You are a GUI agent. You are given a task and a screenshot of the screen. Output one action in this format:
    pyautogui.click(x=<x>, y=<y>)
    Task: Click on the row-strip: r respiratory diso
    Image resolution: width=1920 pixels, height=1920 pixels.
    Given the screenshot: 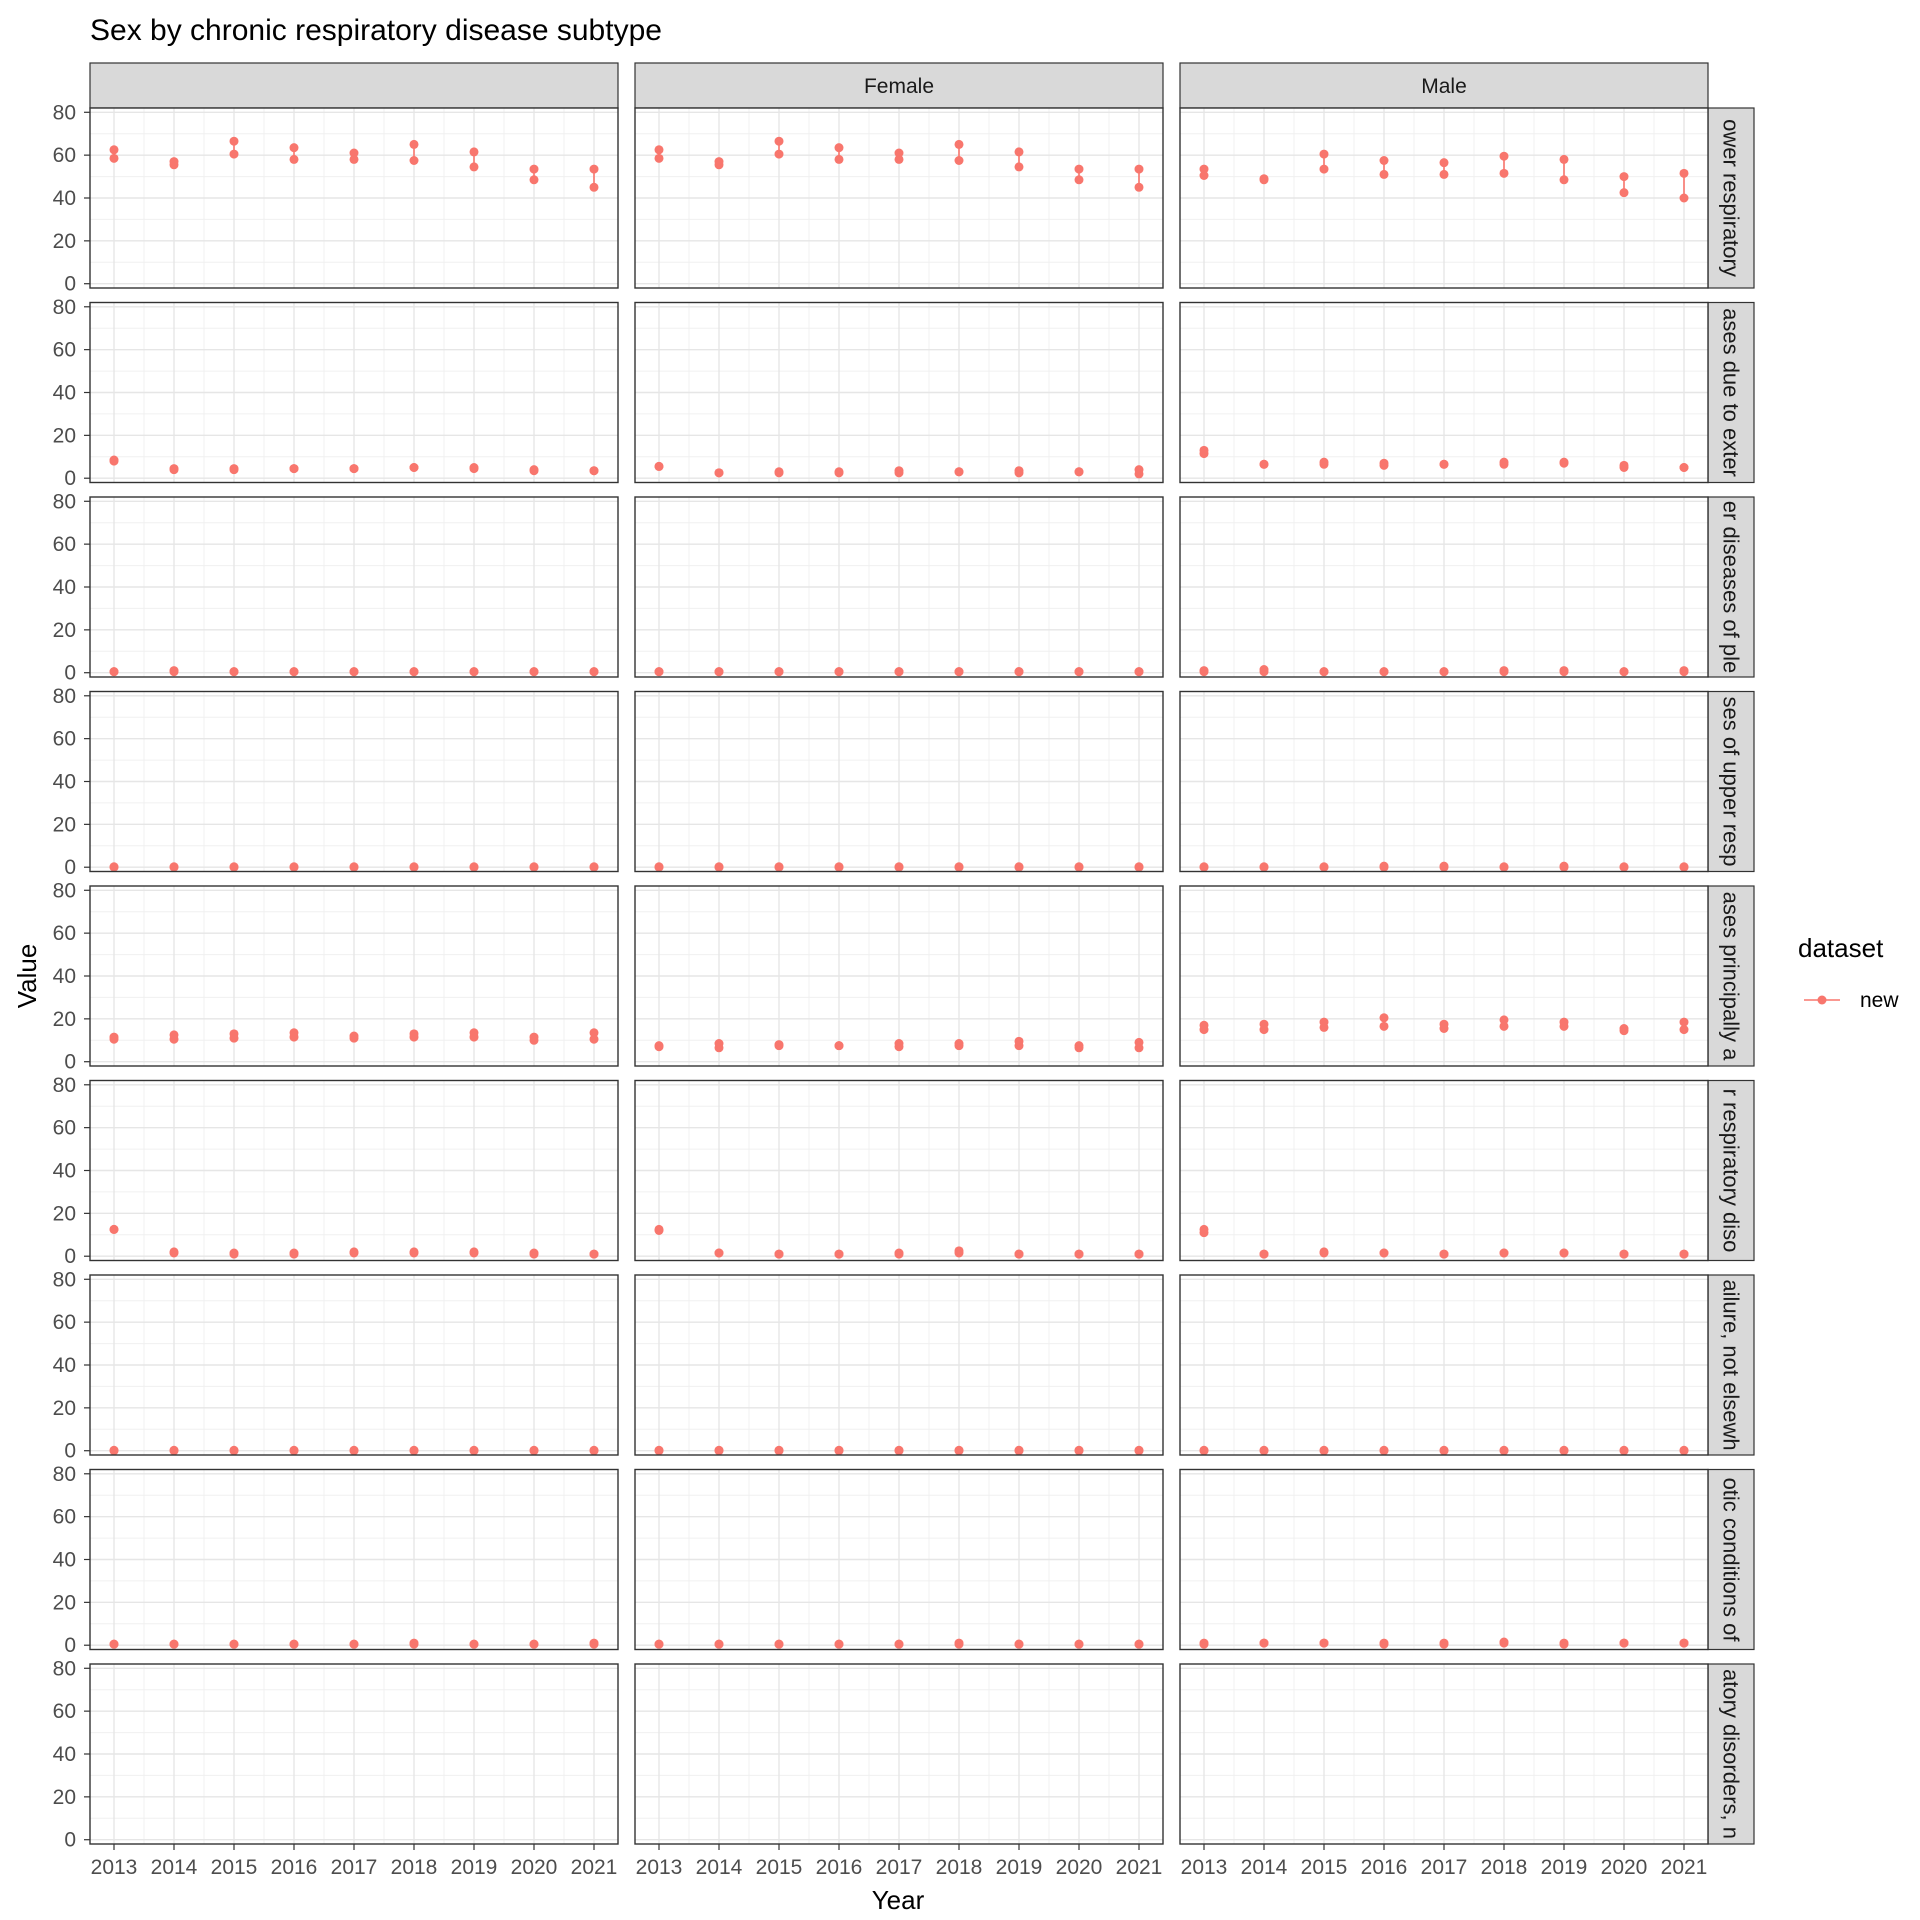 What is the action you would take?
    pyautogui.click(x=1731, y=1170)
    